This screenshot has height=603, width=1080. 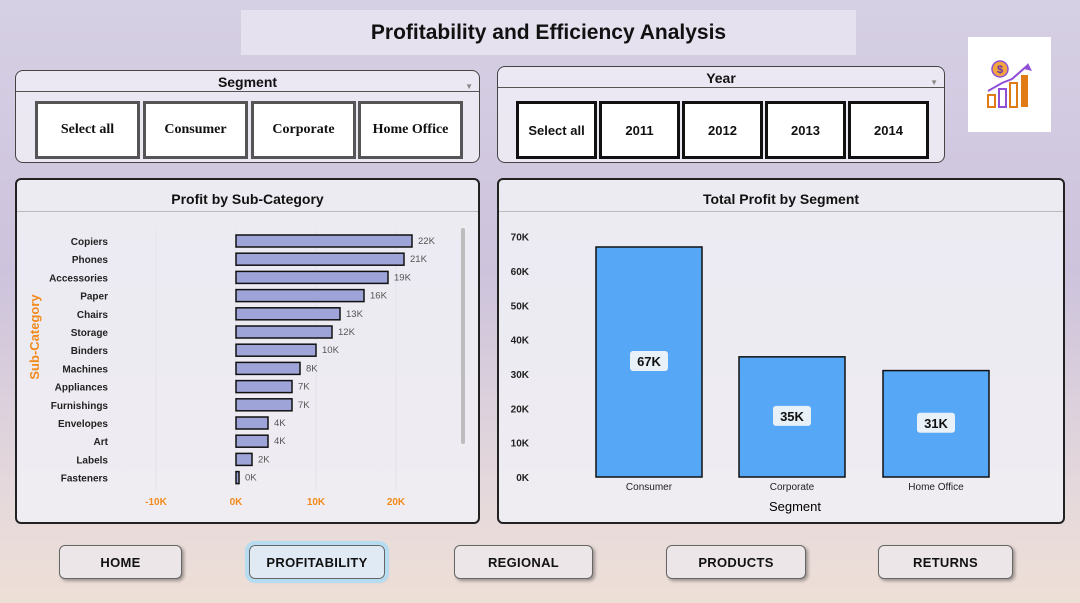 I want to click on year-option-2011: 2011, so click(x=639, y=130).